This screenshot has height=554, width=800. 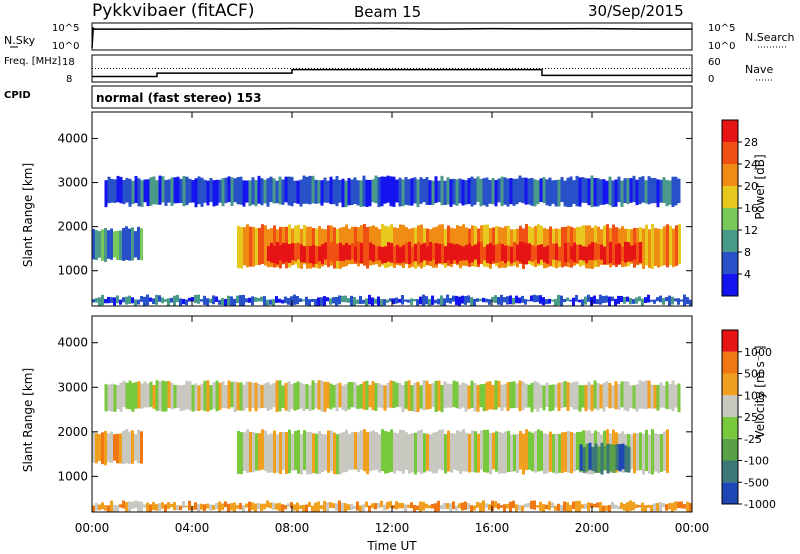 What do you see at coordinates (28, 215) in the screenshot?
I see `power-ylabel: Slant Range [km]` at bounding box center [28, 215].